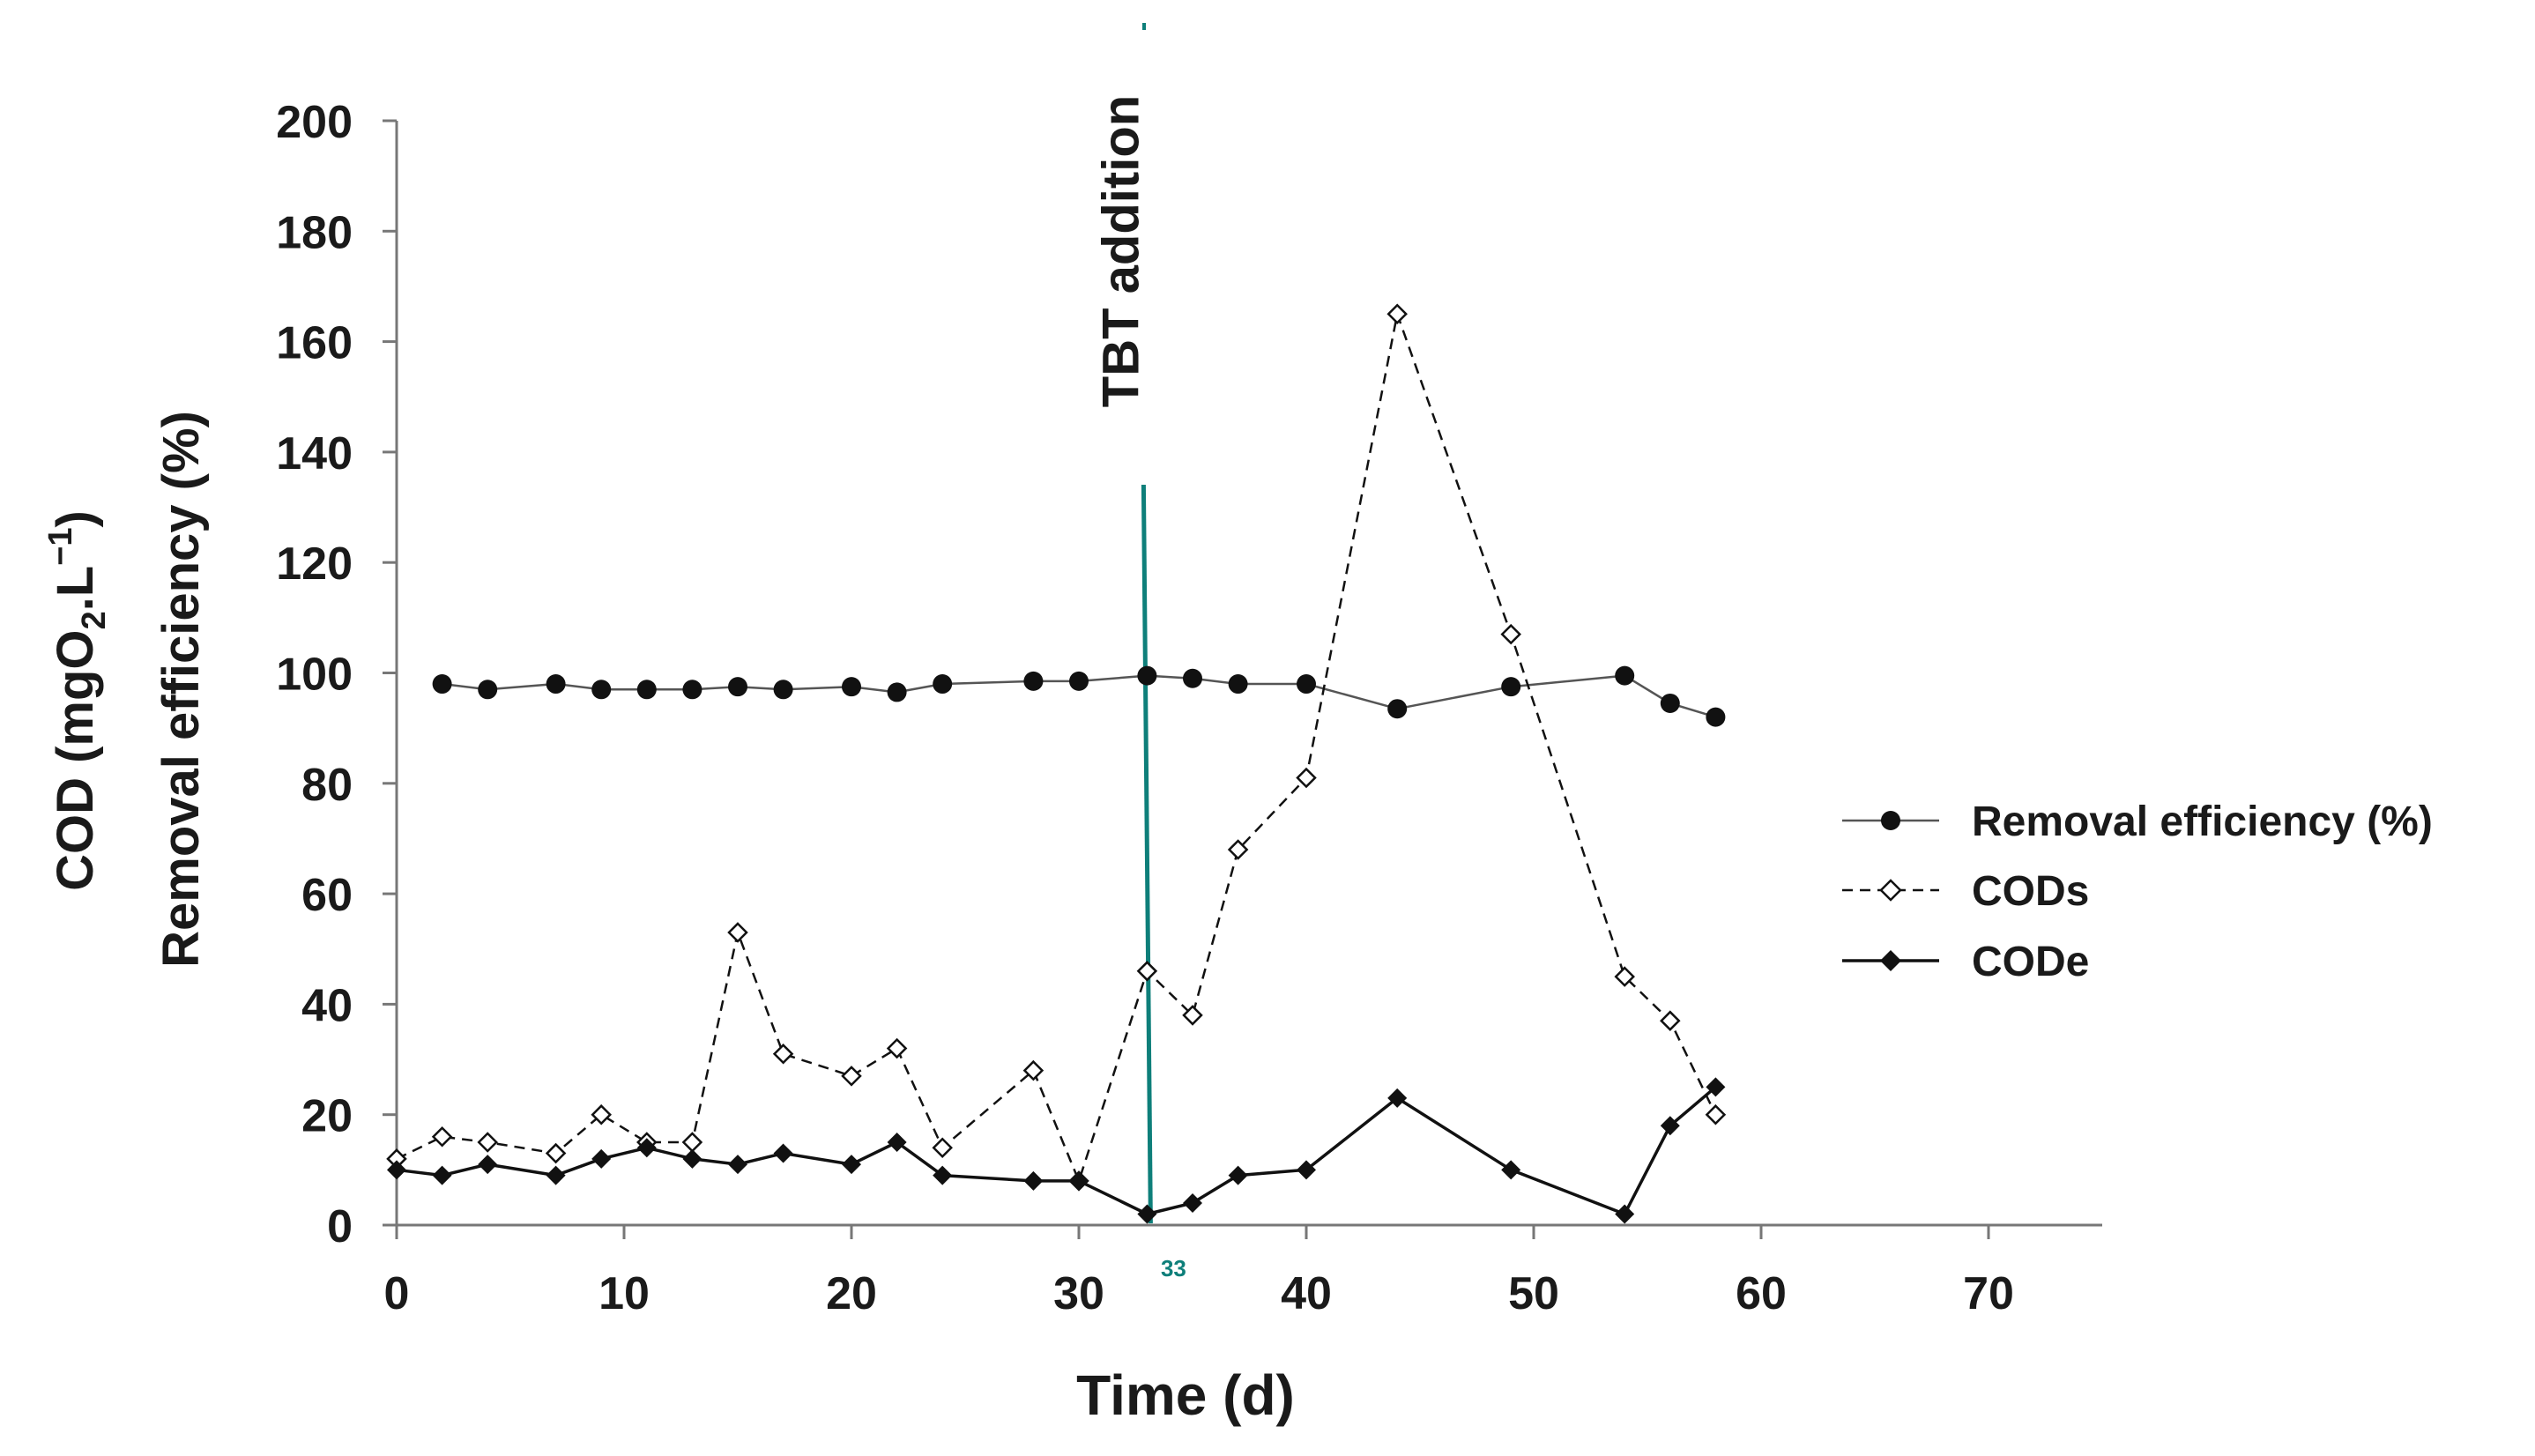 The image size is (2535, 1456). I want to click on x-axis-title: Time (d), so click(1185, 1395).